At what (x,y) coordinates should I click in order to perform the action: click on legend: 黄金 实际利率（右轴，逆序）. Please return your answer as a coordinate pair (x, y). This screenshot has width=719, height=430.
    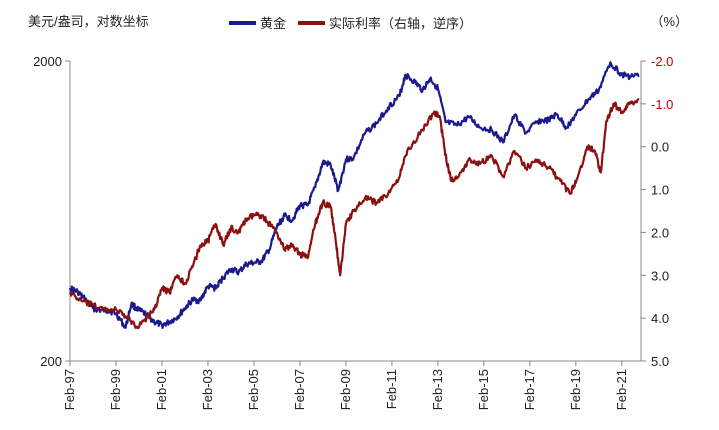
    Looking at the image, I should click on (350, 23).